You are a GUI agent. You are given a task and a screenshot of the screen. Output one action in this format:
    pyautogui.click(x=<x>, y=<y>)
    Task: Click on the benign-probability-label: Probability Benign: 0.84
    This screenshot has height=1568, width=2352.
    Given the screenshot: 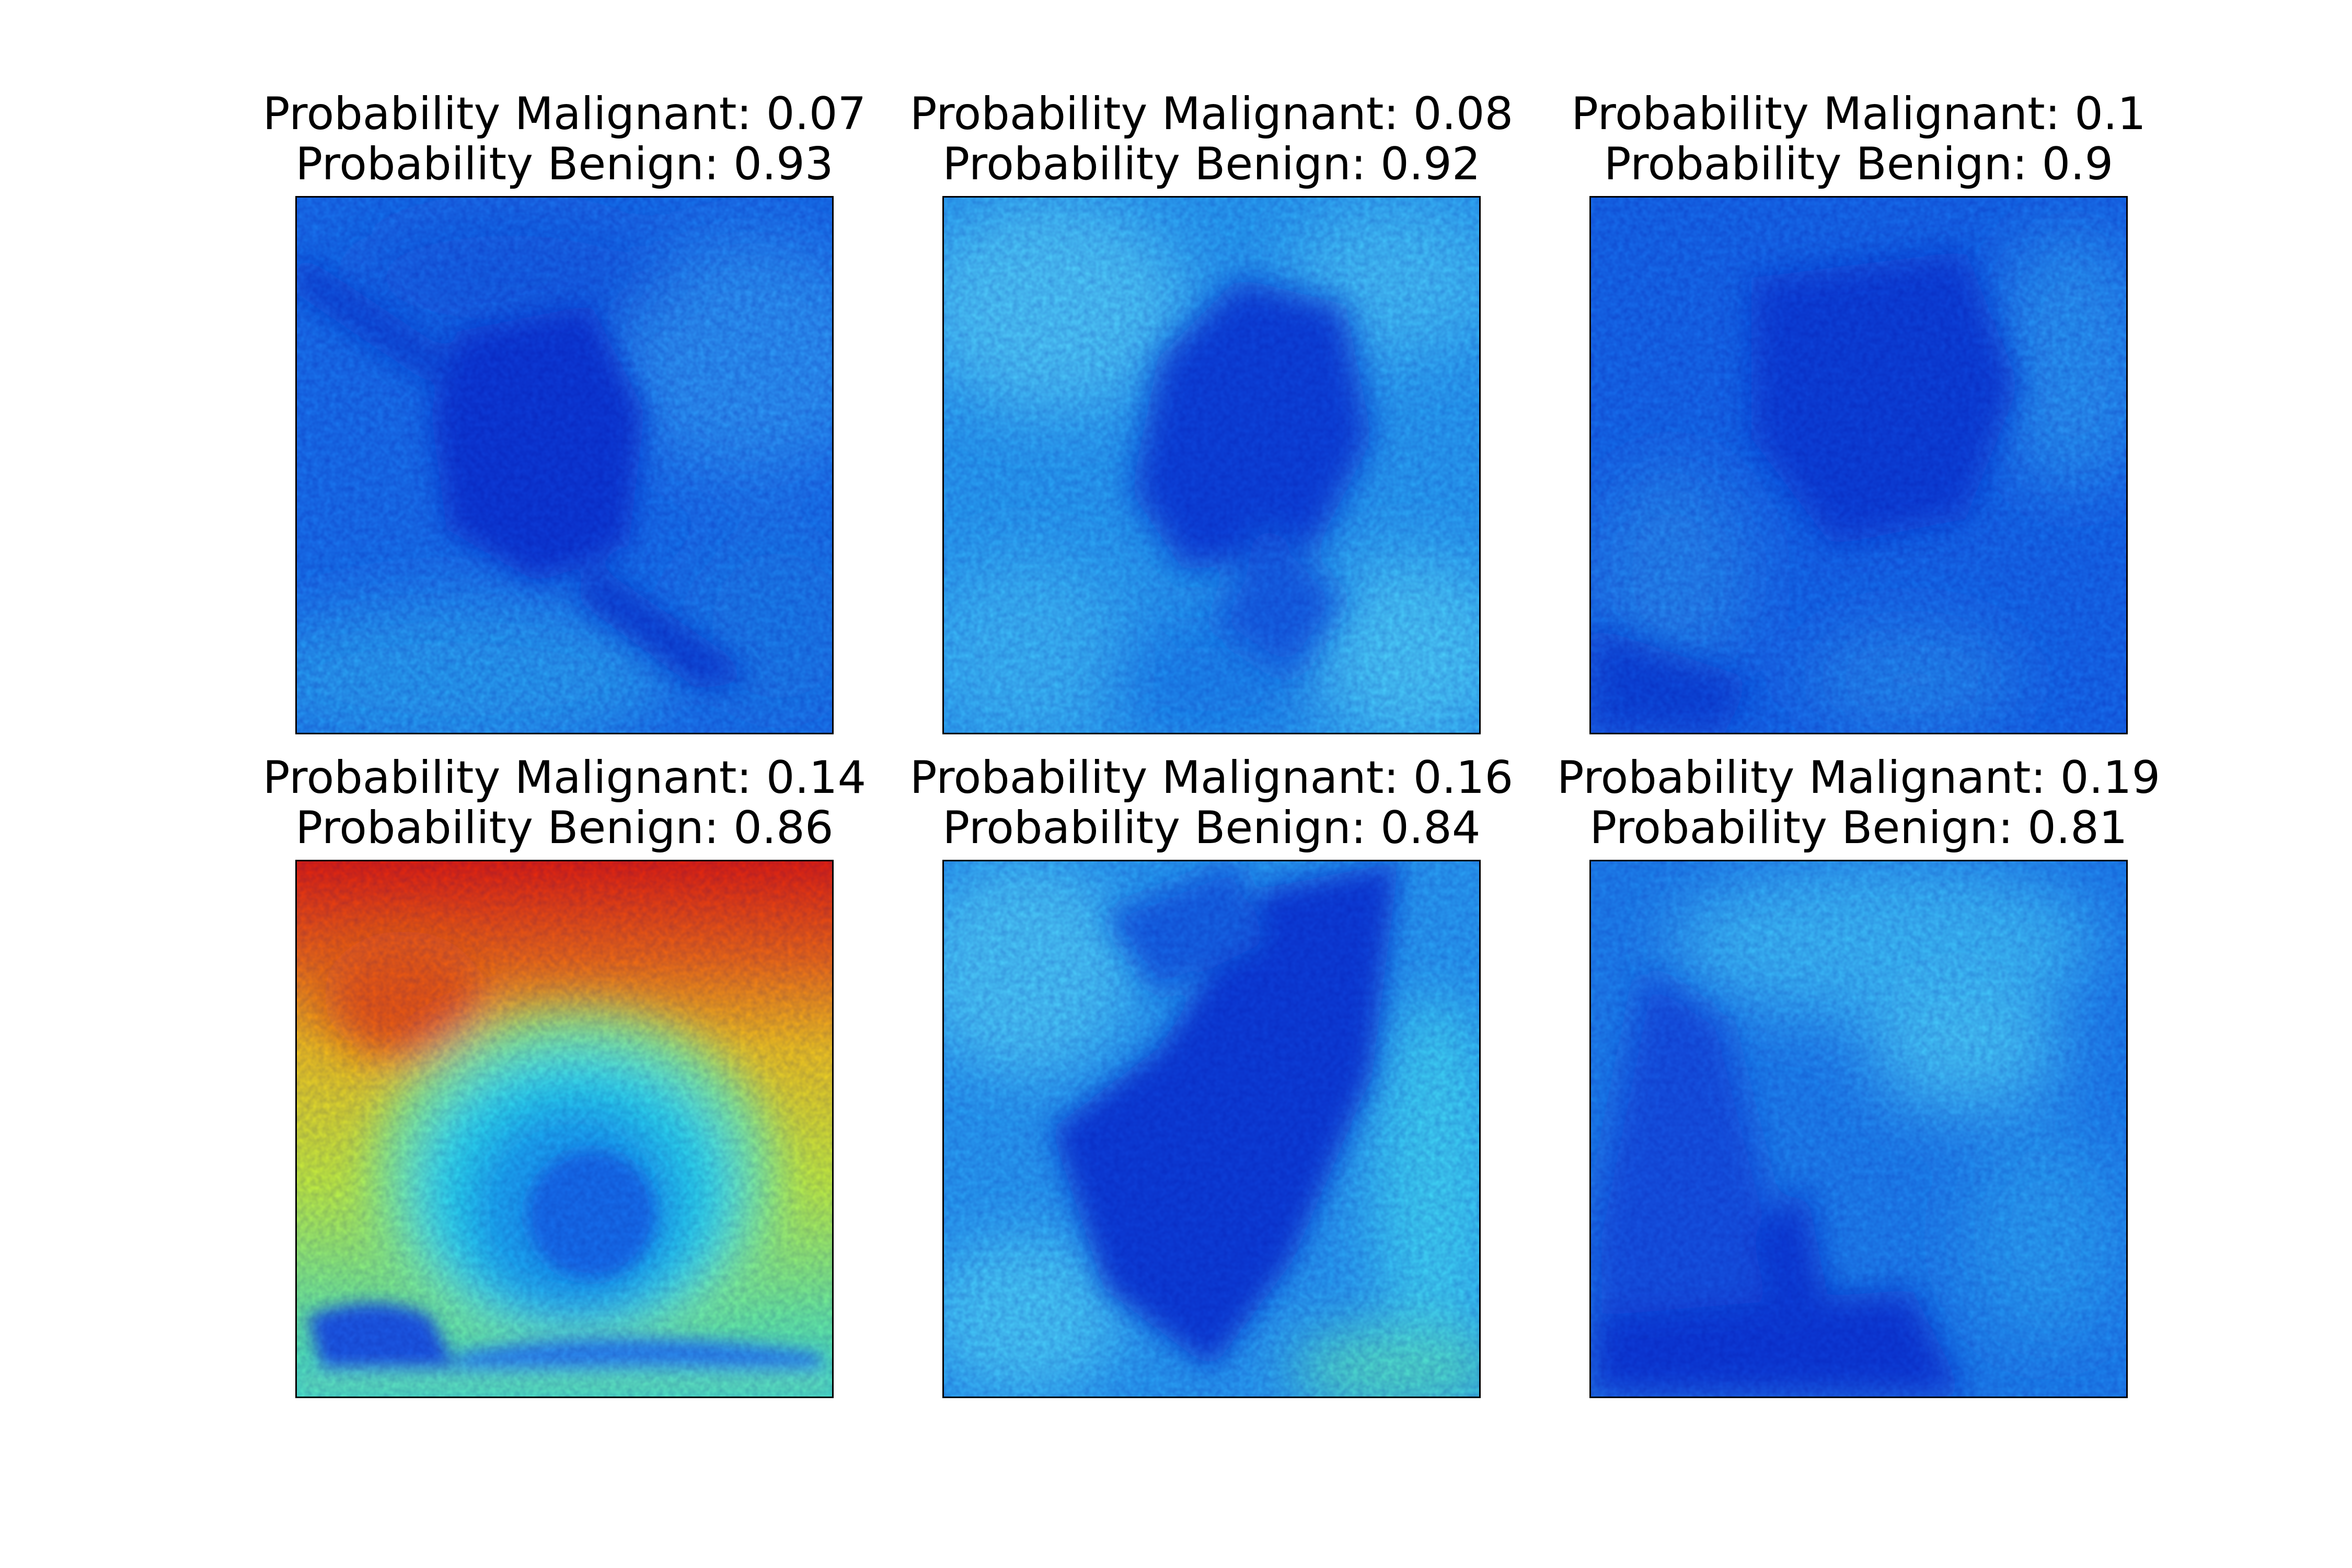 What is the action you would take?
    pyautogui.click(x=1211, y=828)
    